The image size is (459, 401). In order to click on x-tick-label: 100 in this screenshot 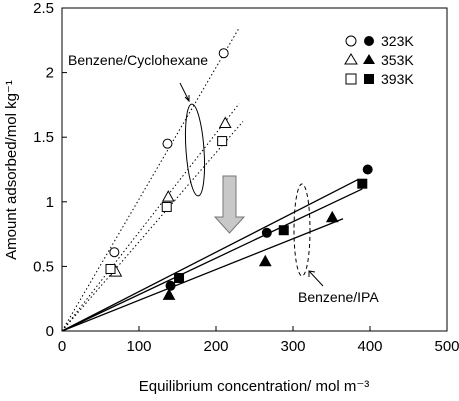, I will do `click(138, 346)`.